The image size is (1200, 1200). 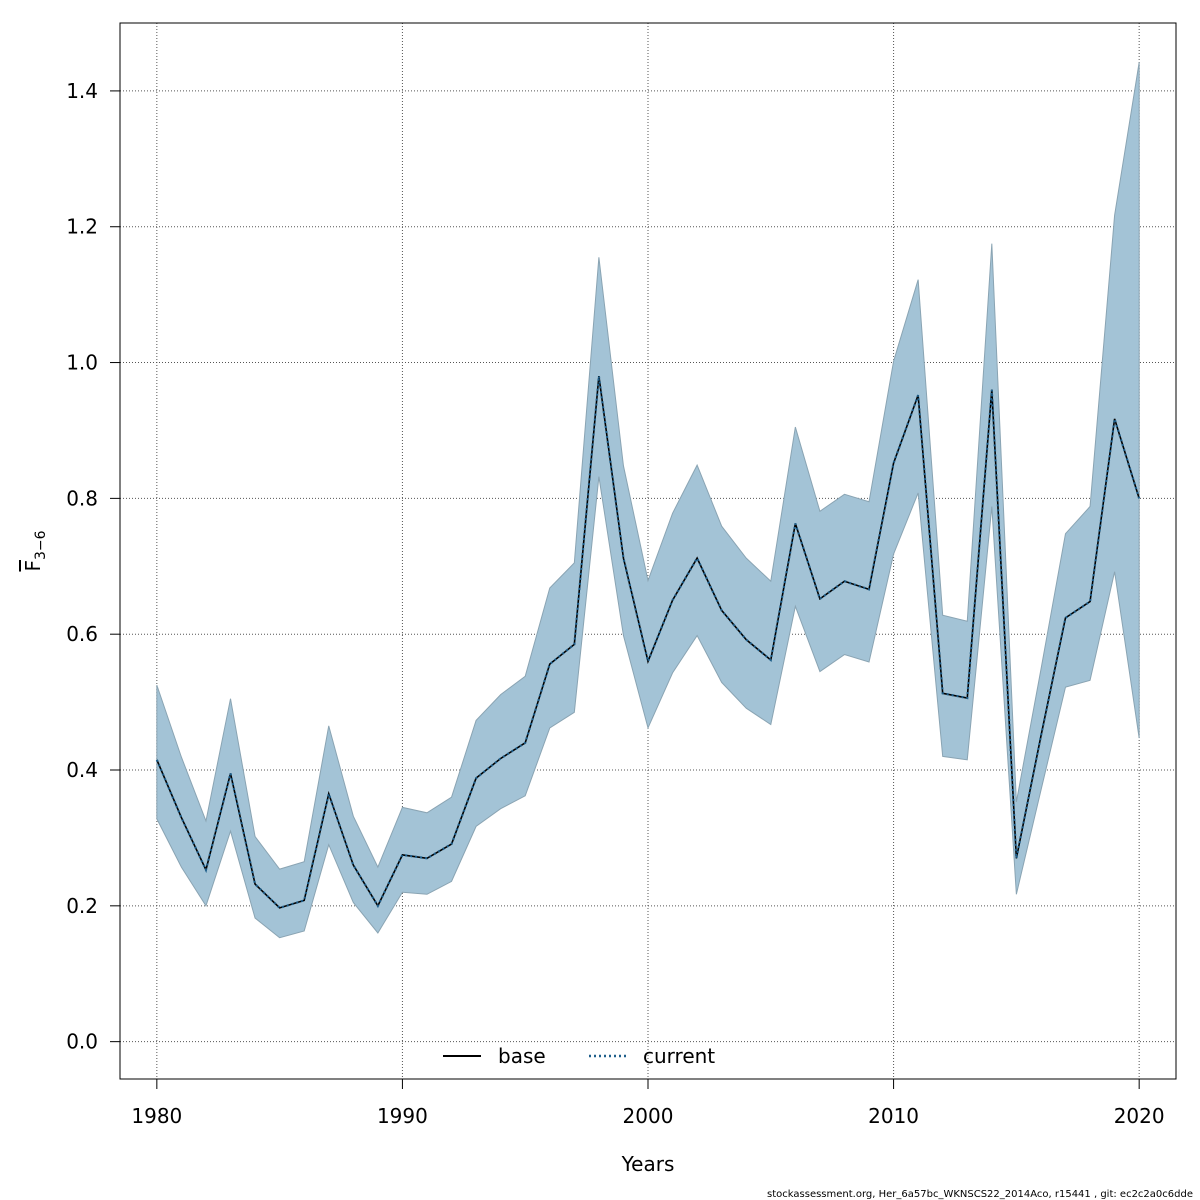 What do you see at coordinates (156, 1116) in the screenshot?
I see `x-tick-label: 1980` at bounding box center [156, 1116].